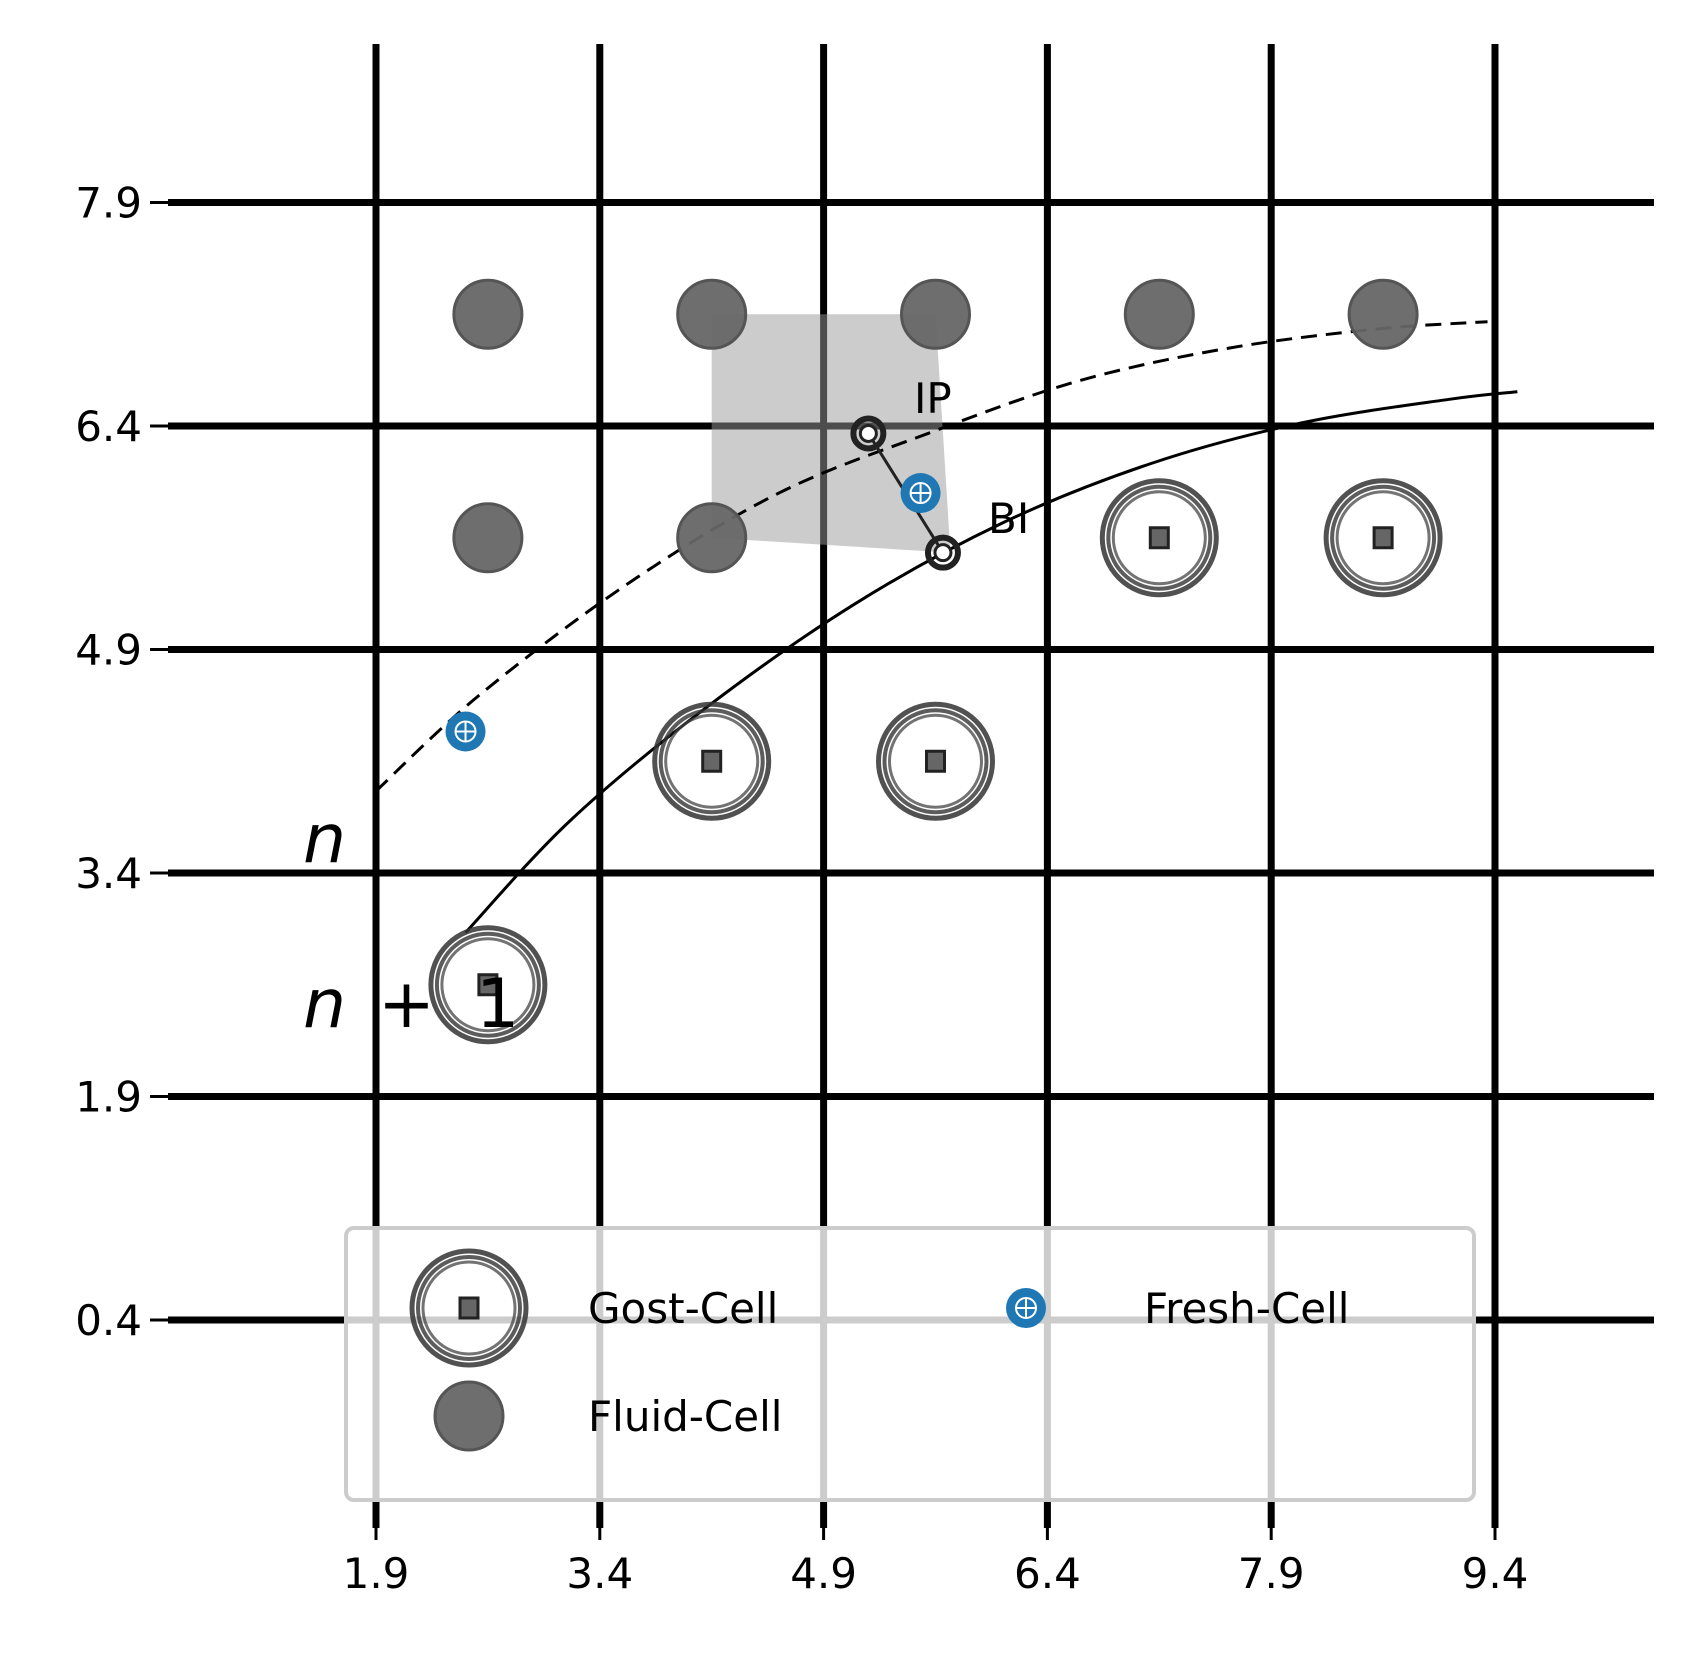  I want to click on interpolation-stencil, so click(831, 433).